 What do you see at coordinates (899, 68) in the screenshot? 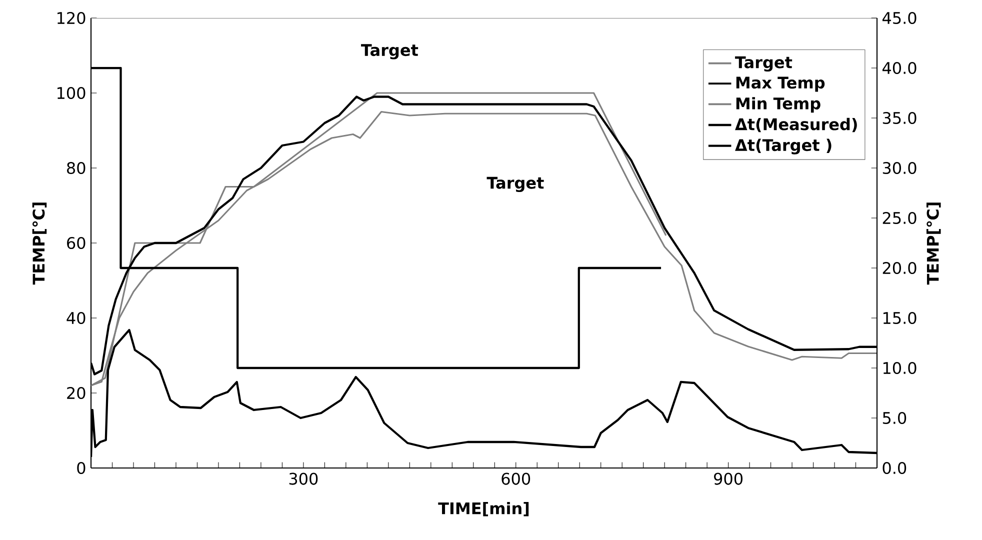
I see `y2-tick-label: 40.0` at bounding box center [899, 68].